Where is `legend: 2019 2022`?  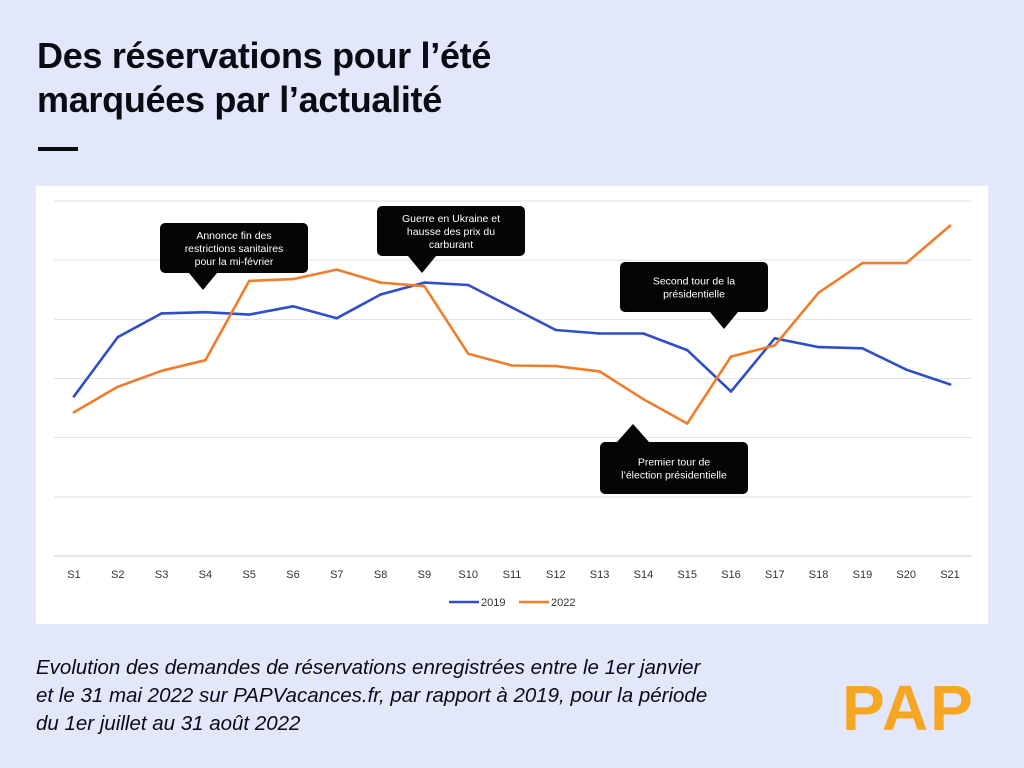
legend: 2019 2022 is located at coordinates (512, 603).